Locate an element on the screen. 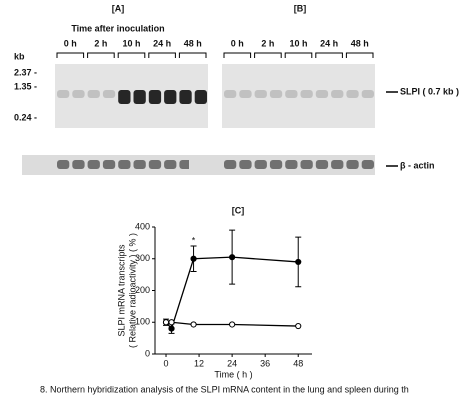 Image resolution: width=474 pixels, height=401 pixels. y-tick-label: 400 is located at coordinates (142, 226).